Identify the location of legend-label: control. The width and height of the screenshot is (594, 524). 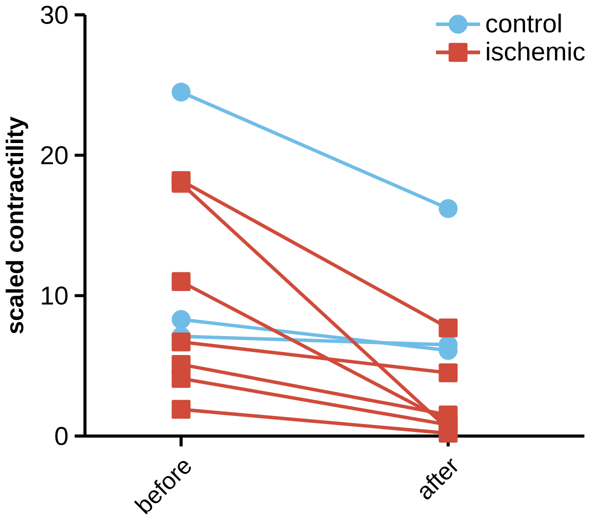
(523, 23).